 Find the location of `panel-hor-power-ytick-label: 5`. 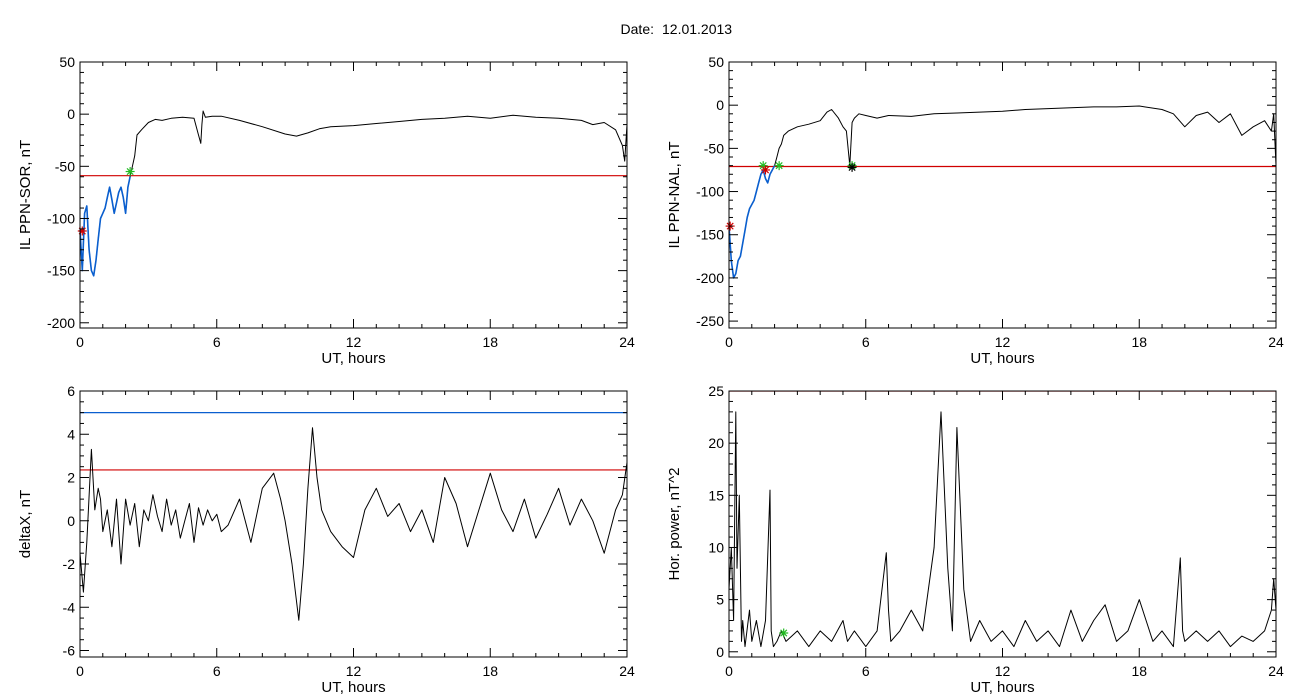

panel-hor-power-ytick-label: 5 is located at coordinates (720, 600).